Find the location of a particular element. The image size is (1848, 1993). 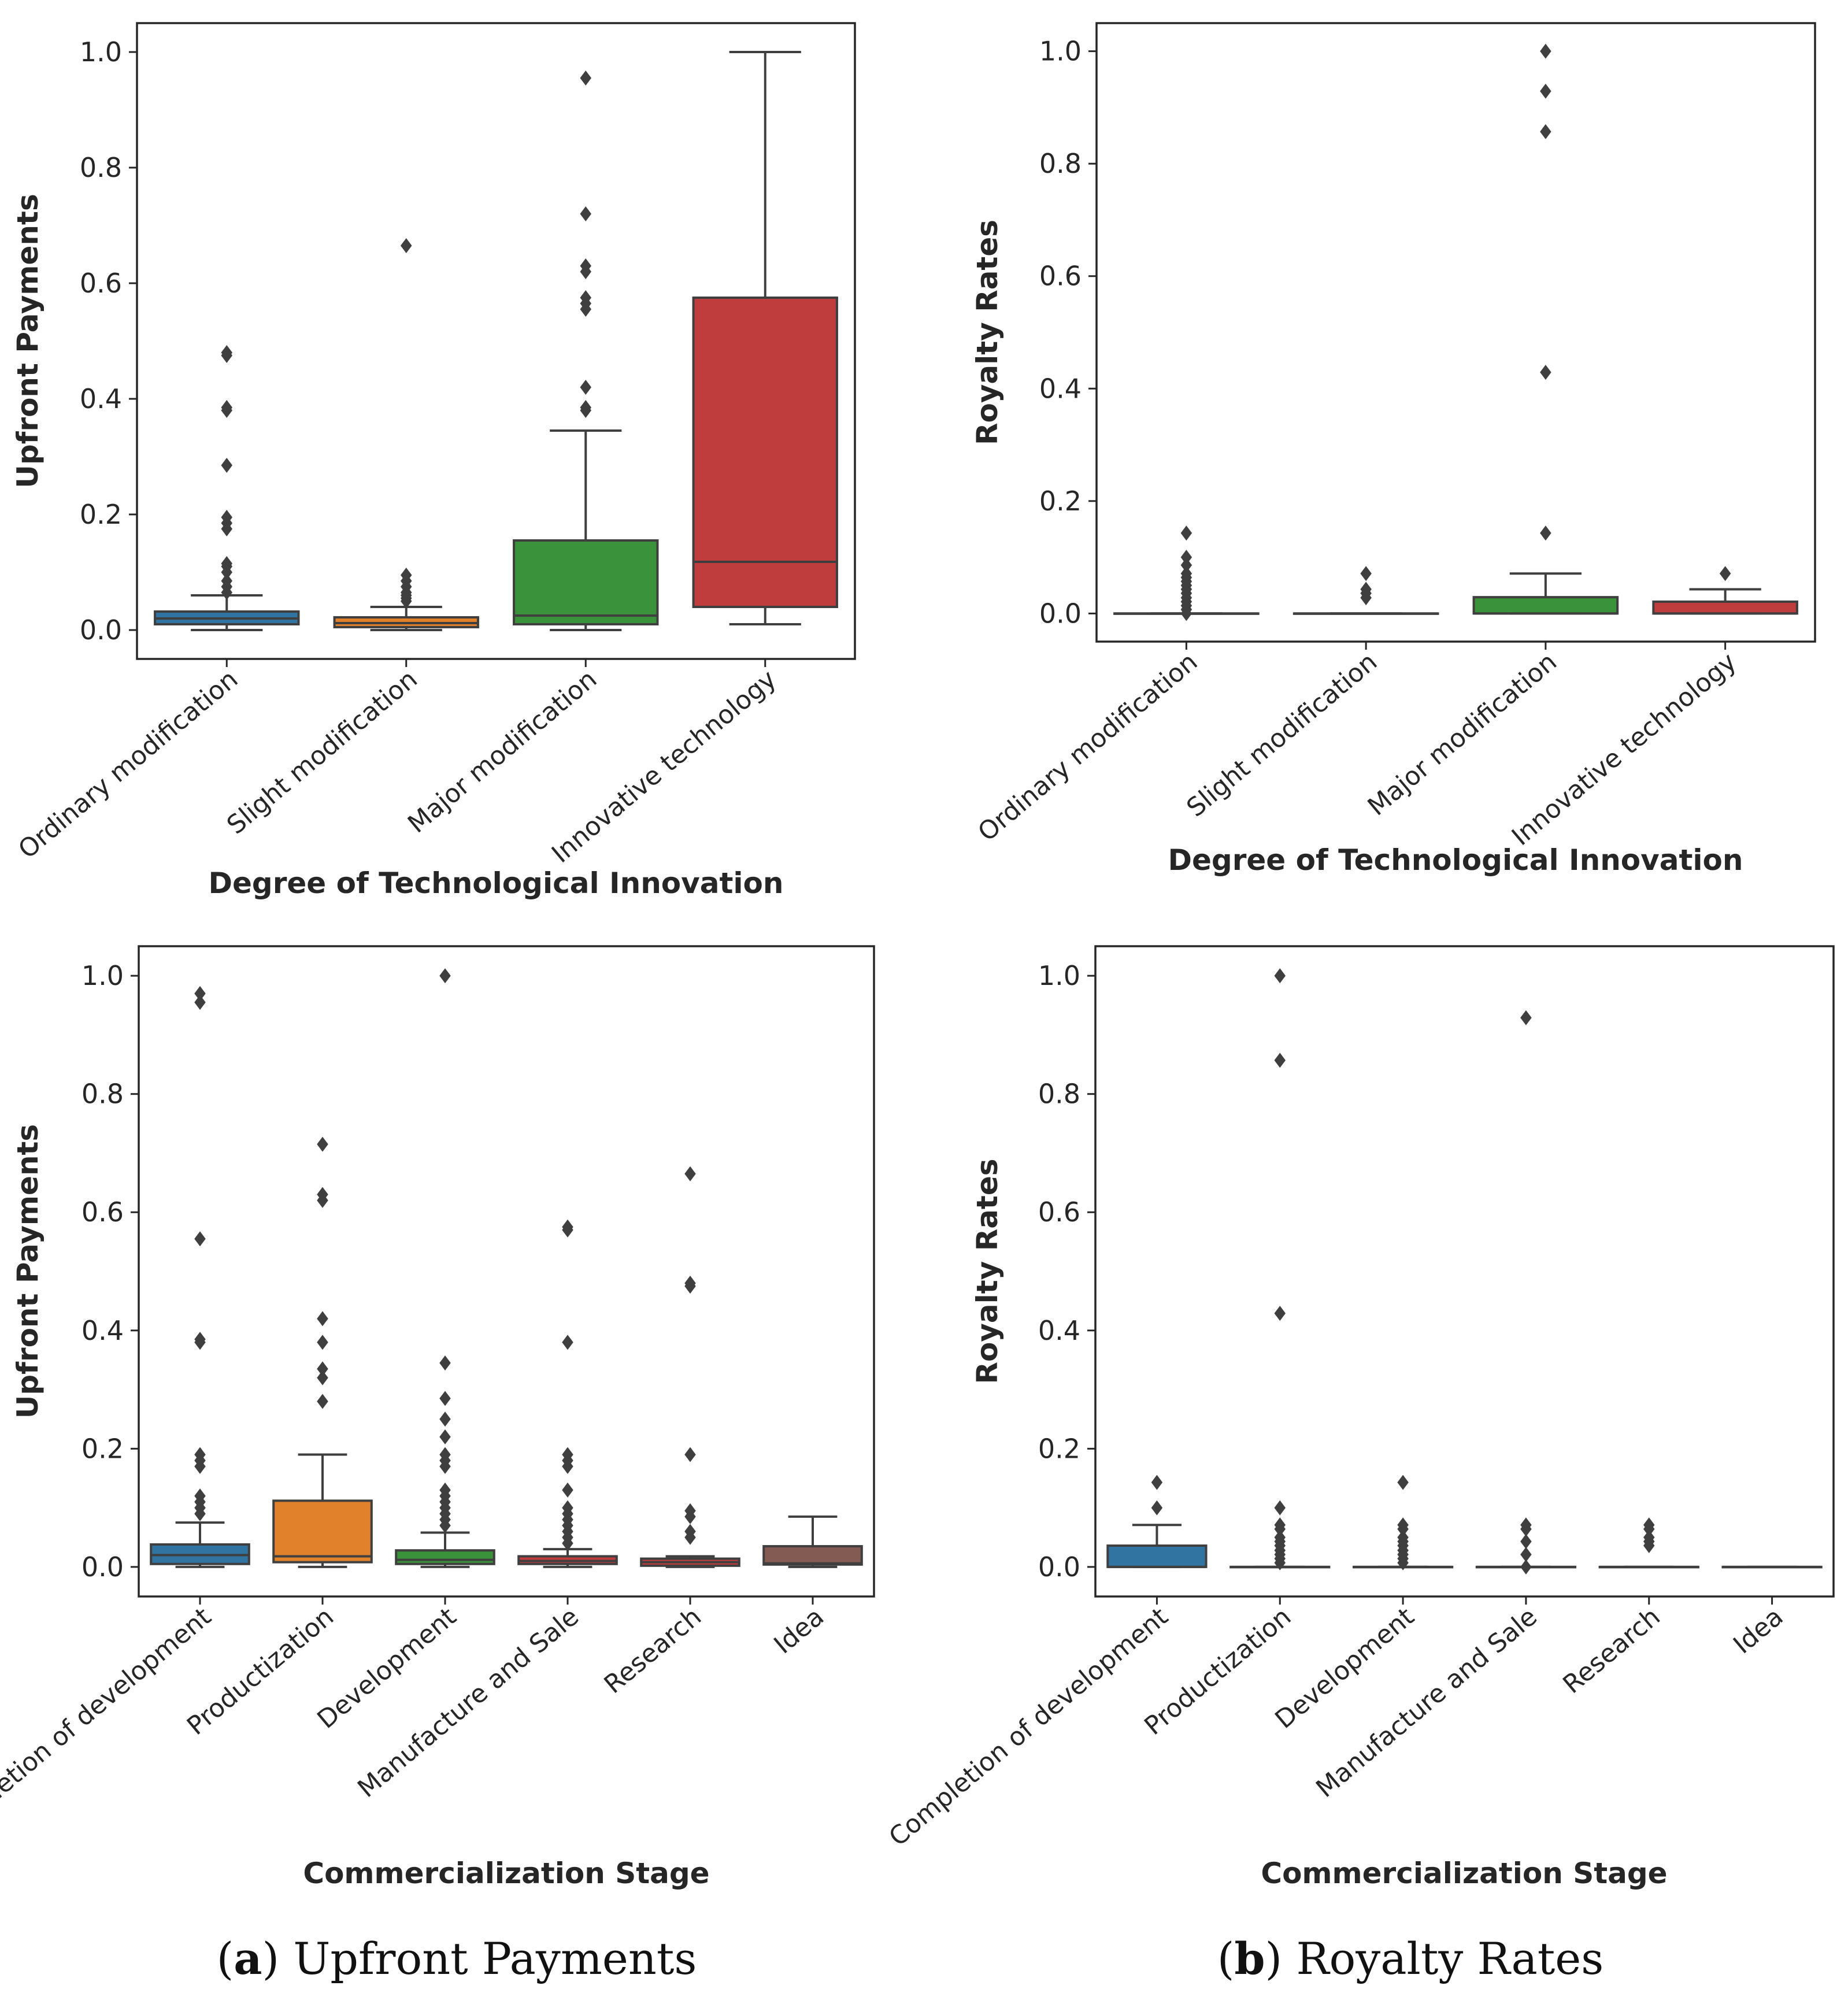

caption-a-label: a is located at coordinates (248, 1958).